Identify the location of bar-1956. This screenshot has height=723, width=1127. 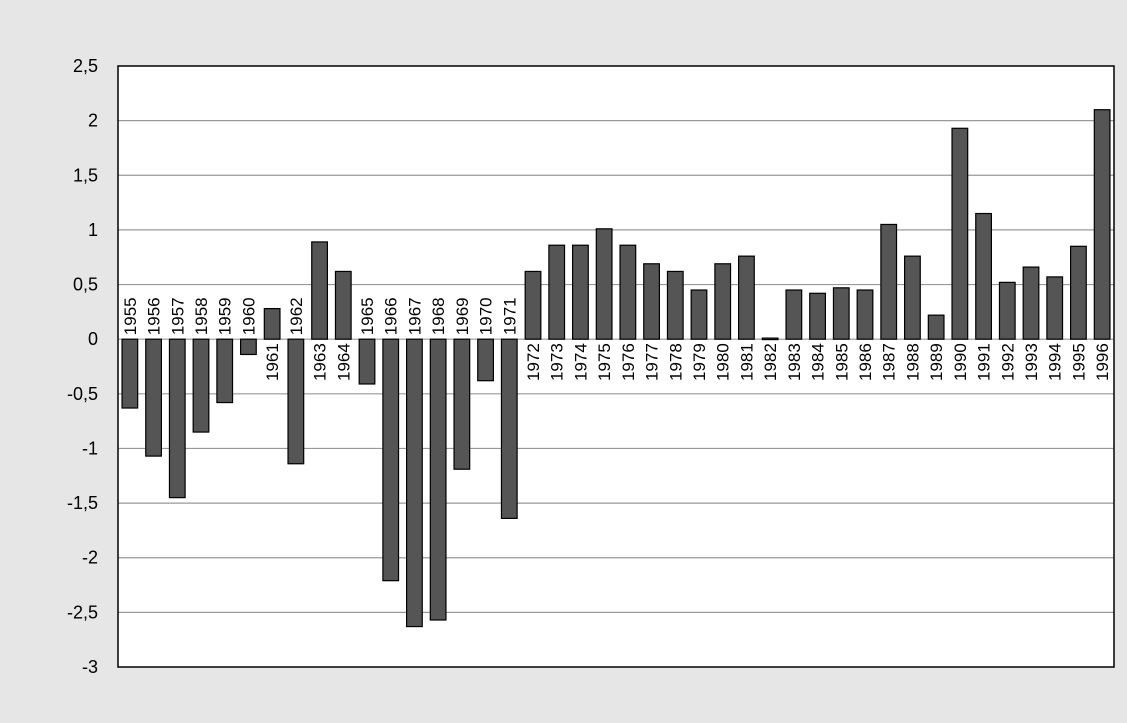
(153, 397).